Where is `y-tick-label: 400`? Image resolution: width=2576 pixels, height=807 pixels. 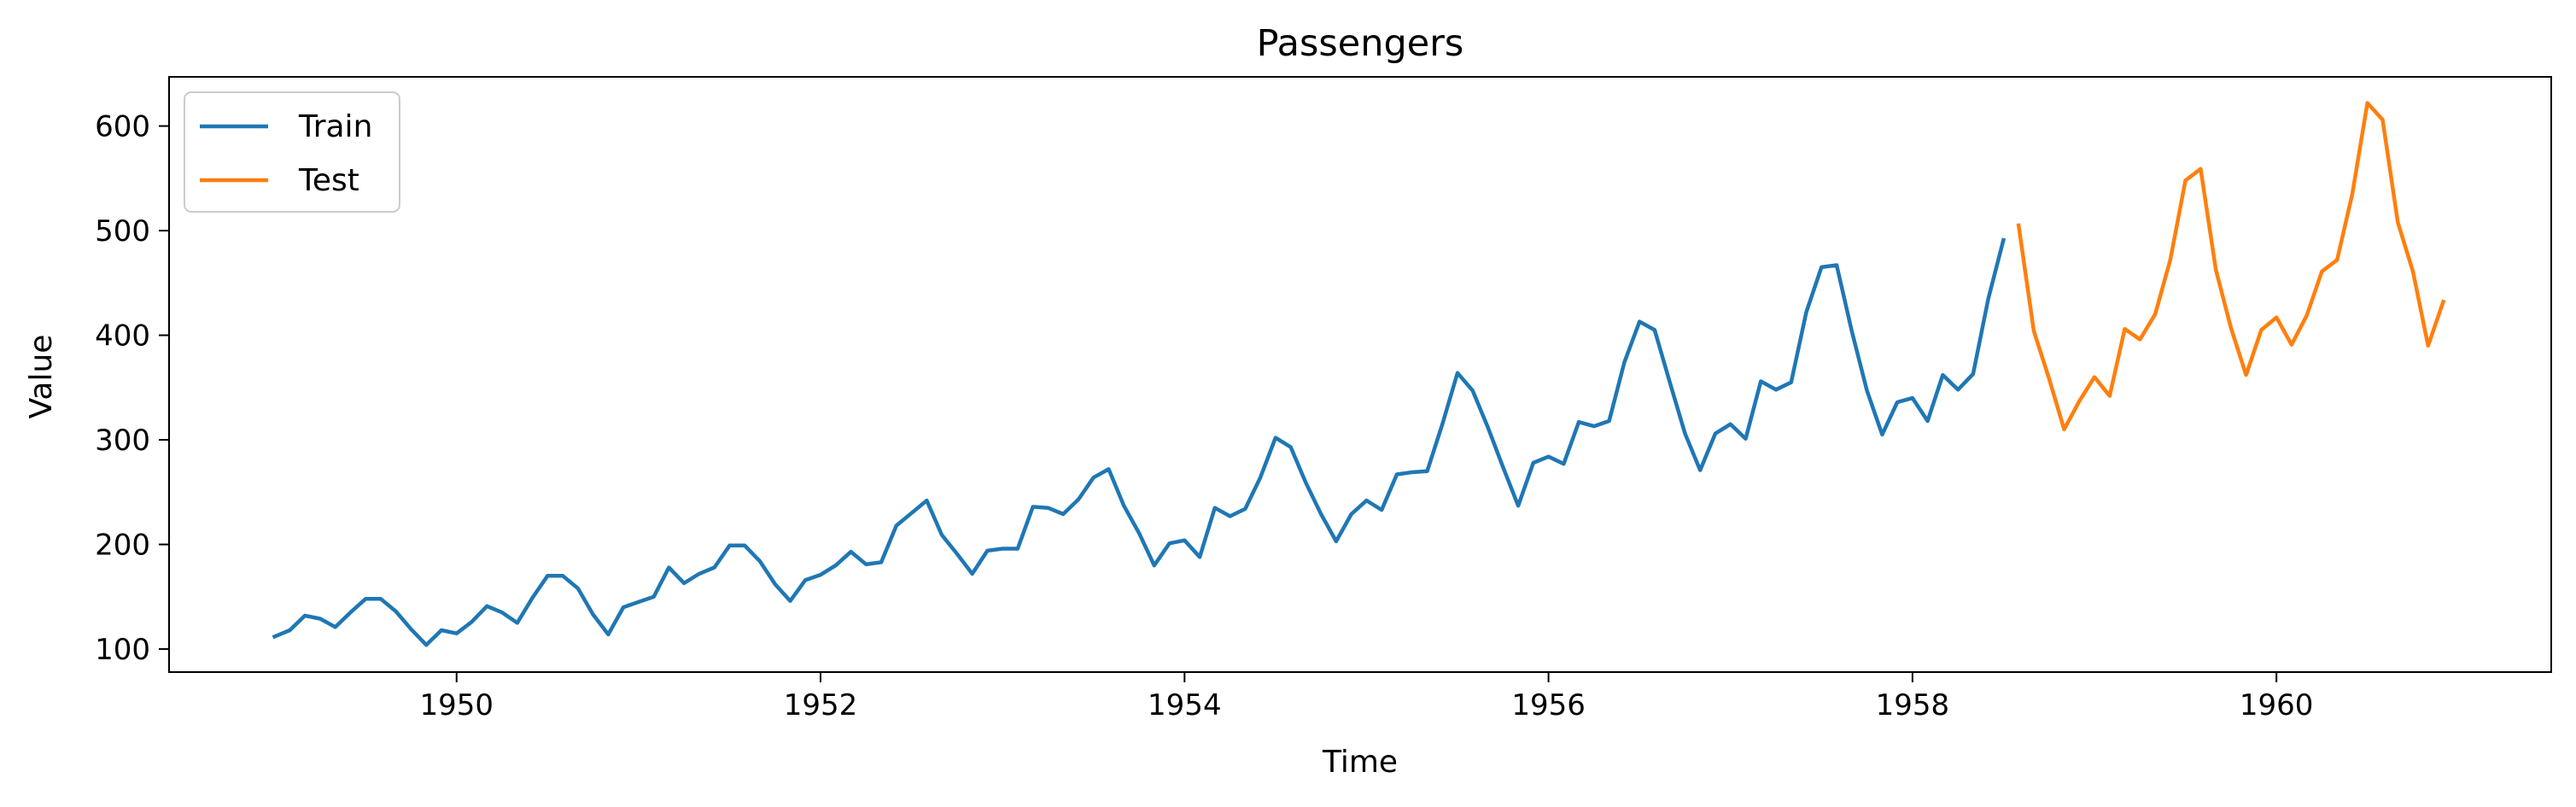
y-tick-label: 400 is located at coordinates (122, 337).